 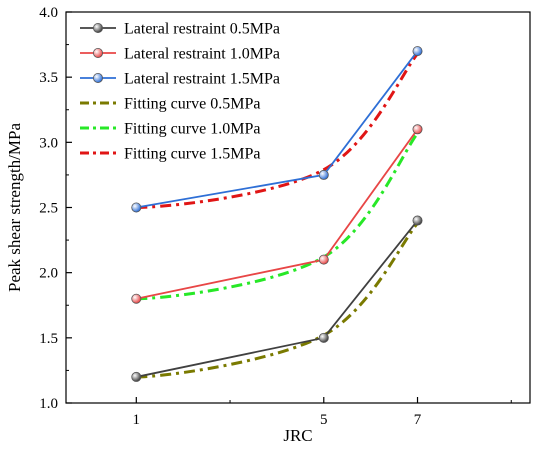 I want to click on y-axis-ticks: 1.0 1.5 2.0 2.5 3.0 3.5 4.0, so click(x=55, y=208).